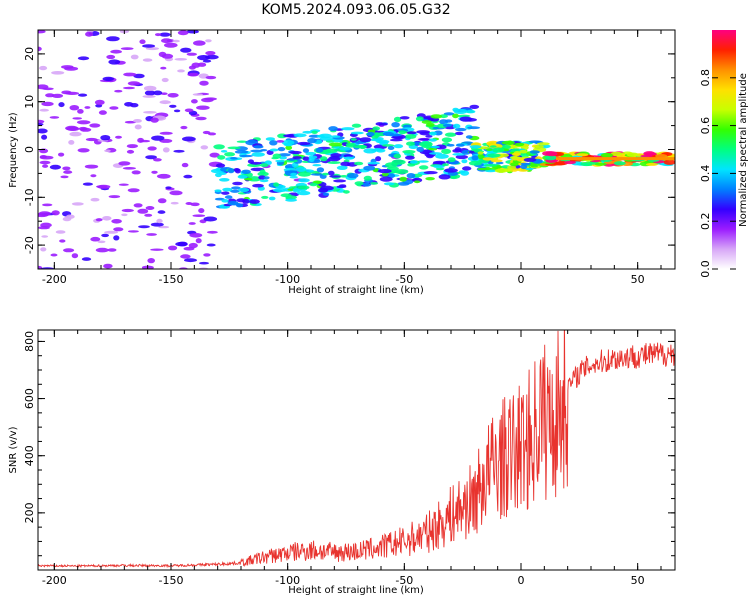 This screenshot has height=600, width=750. Describe the element at coordinates (29, 197) in the screenshot. I see `y-tick-label: -10` at that location.